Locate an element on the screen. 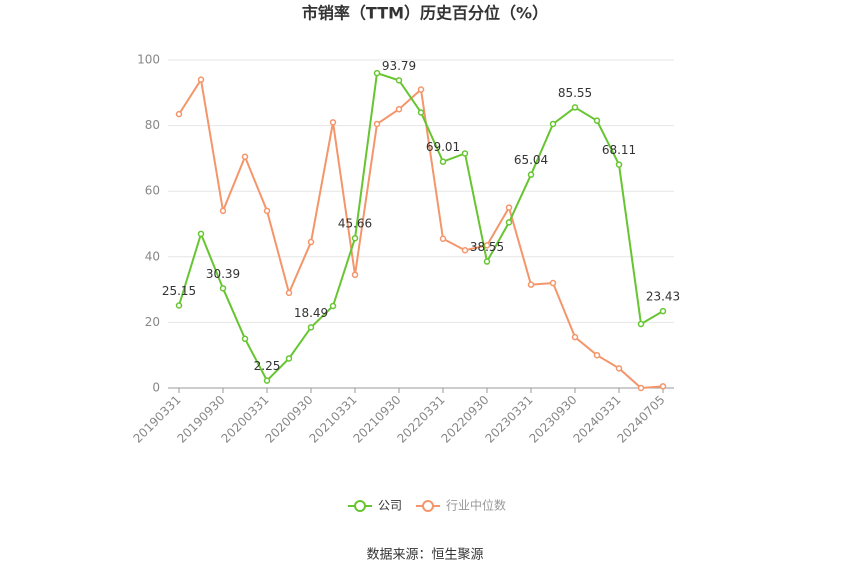  data-label: 2.25 is located at coordinates (267, 366).